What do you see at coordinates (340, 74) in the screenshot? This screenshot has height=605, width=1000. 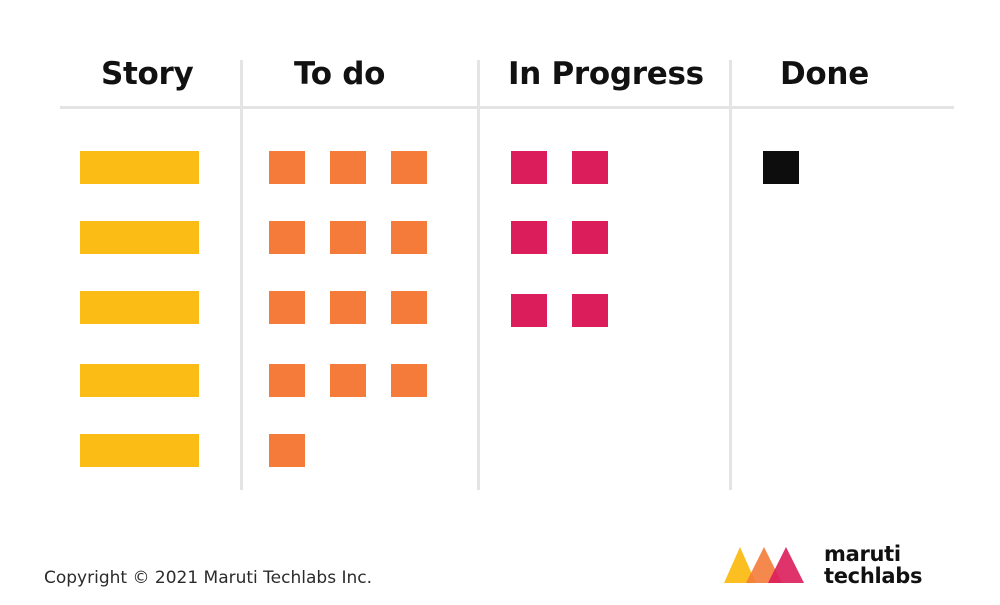 I see `column-title-todo: To do` at bounding box center [340, 74].